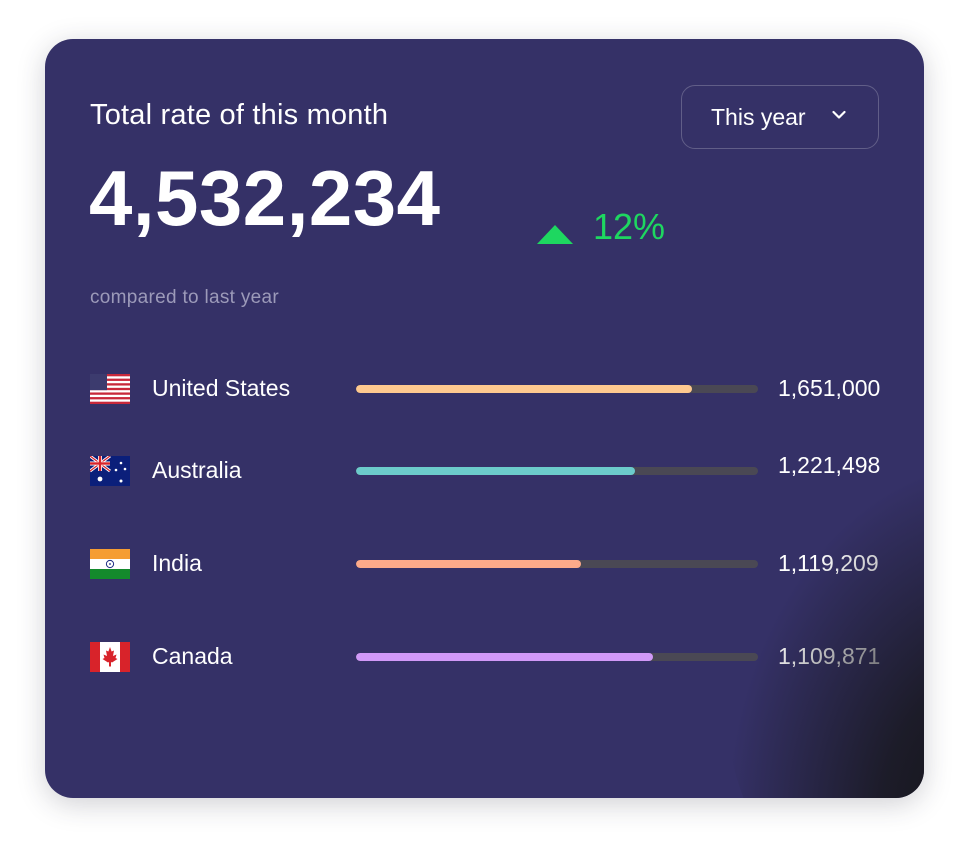 Image resolution: width=969 pixels, height=849 pixels. Describe the element at coordinates (828, 563) in the screenshot. I see `country-value: 1,119,209` at that location.